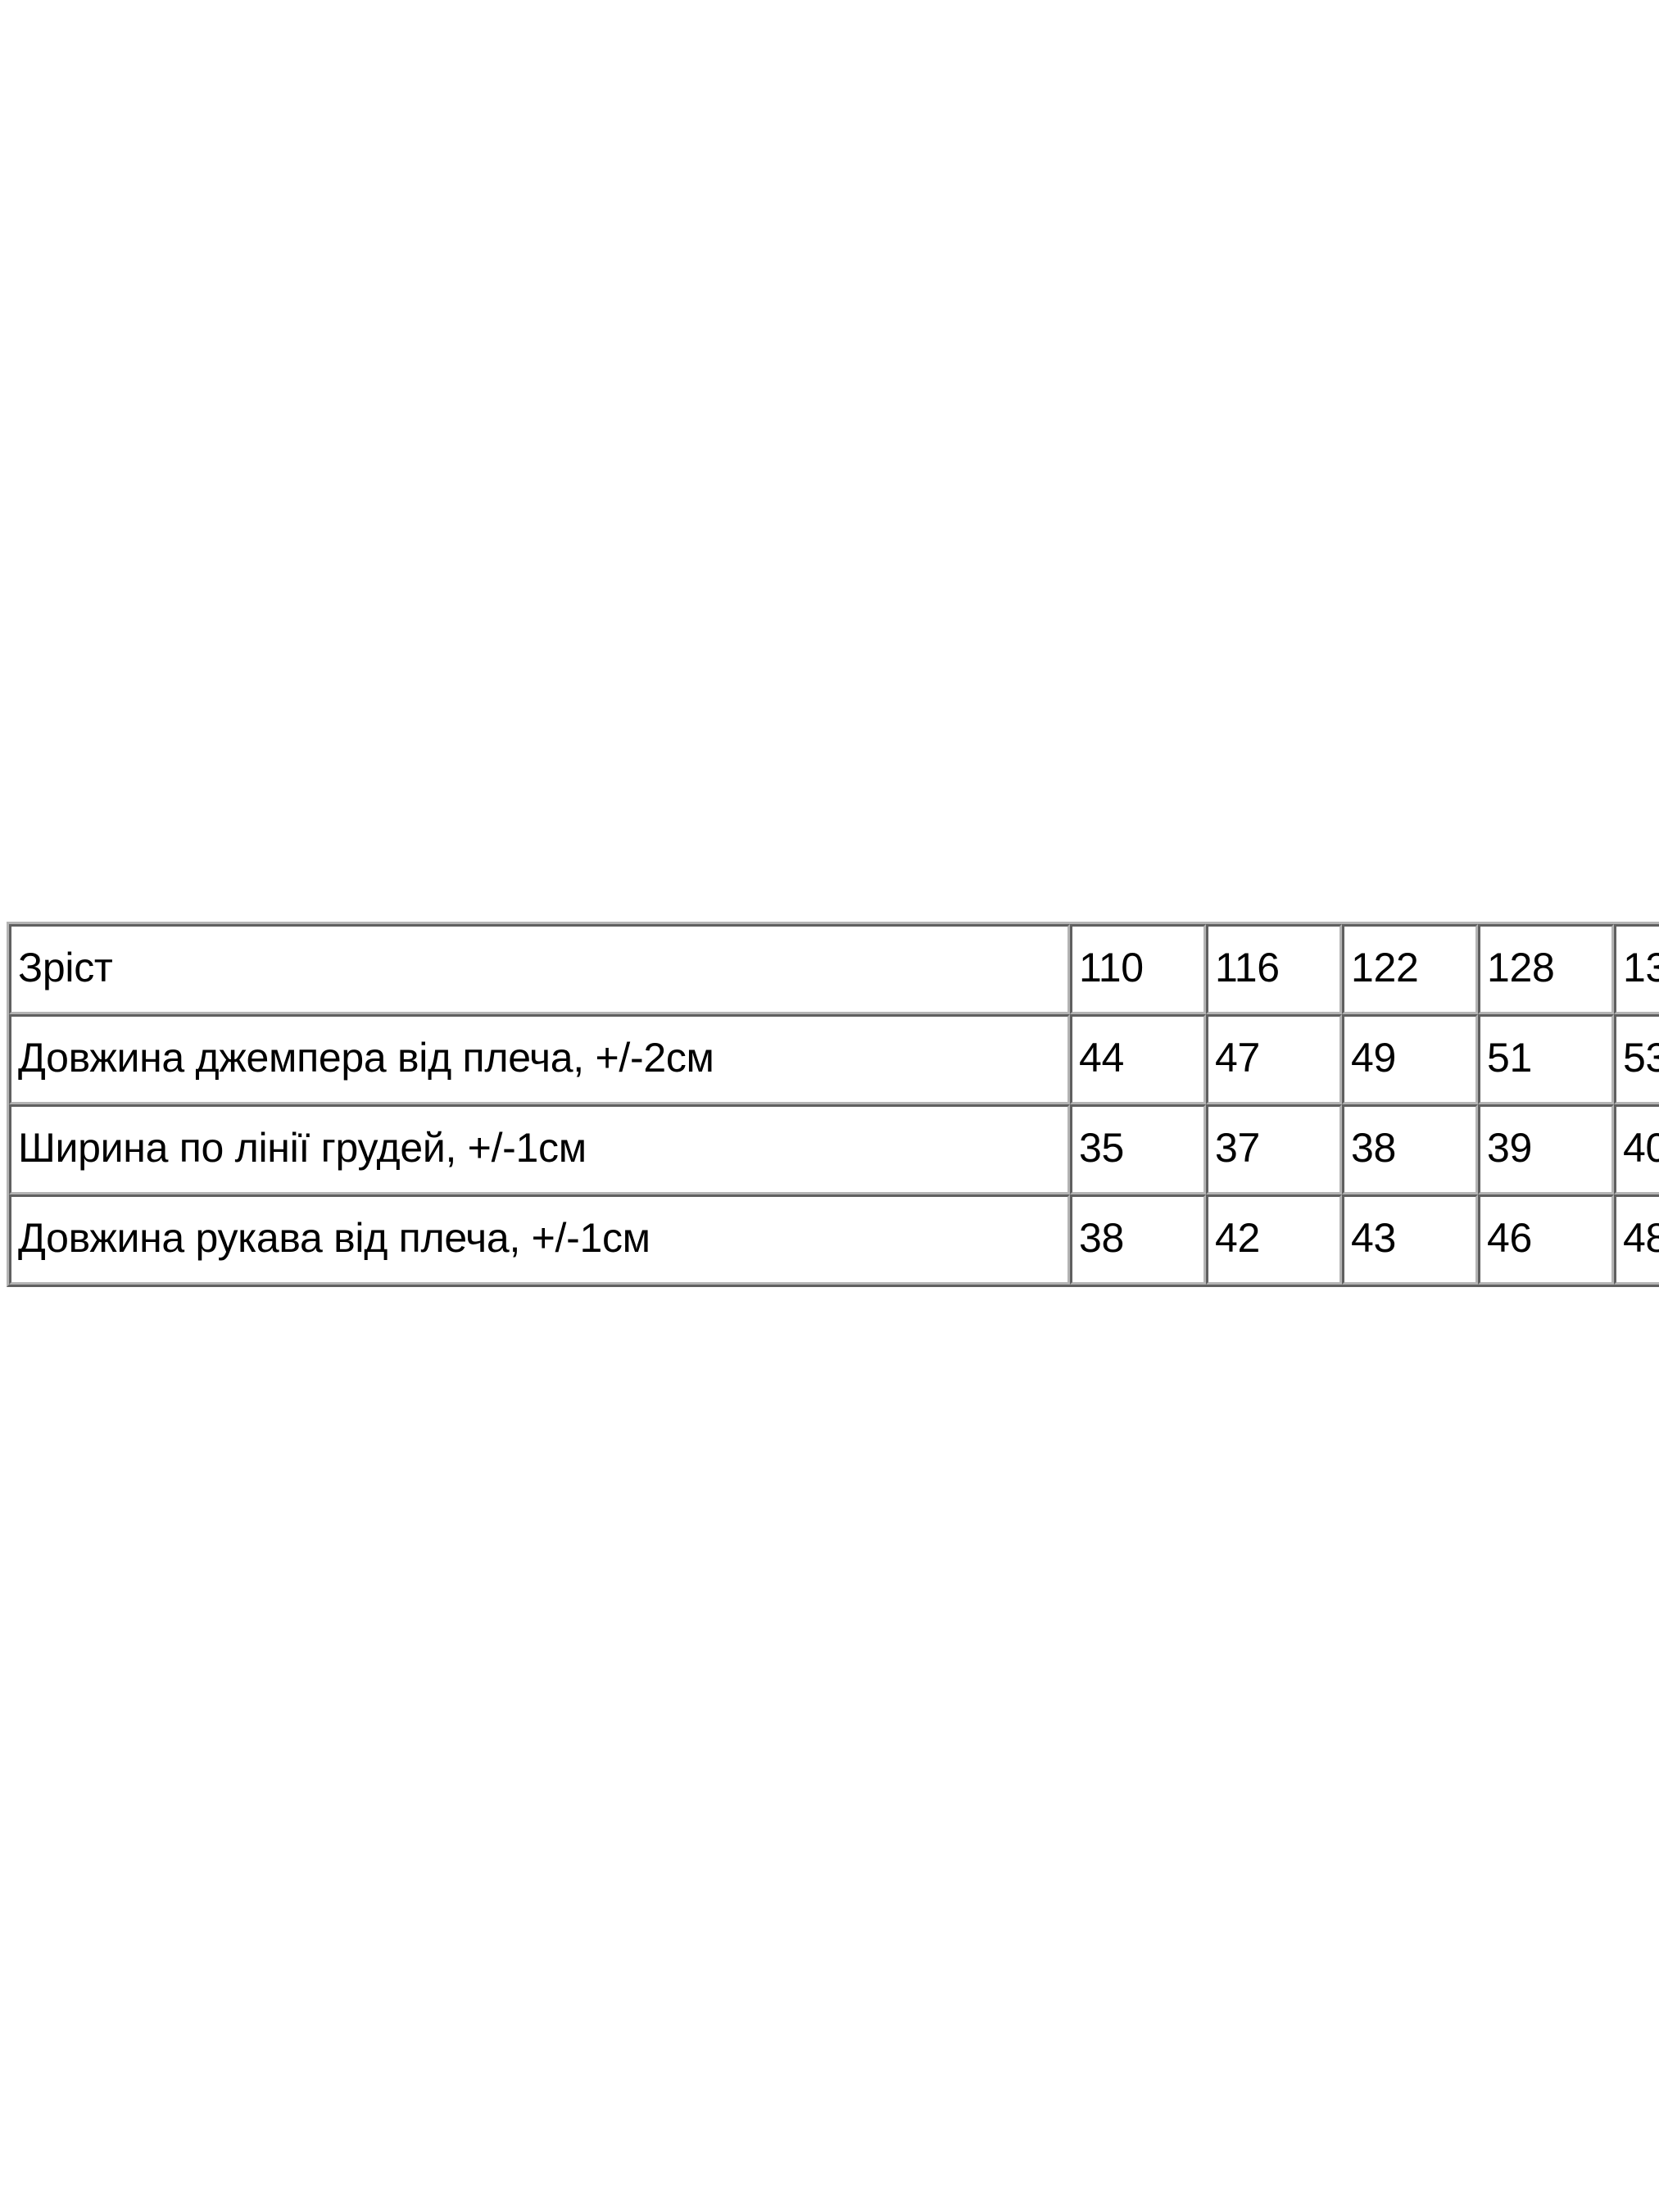 The image size is (1659, 2212). I want to click on cell-height-116: 116, so click(1274, 969).